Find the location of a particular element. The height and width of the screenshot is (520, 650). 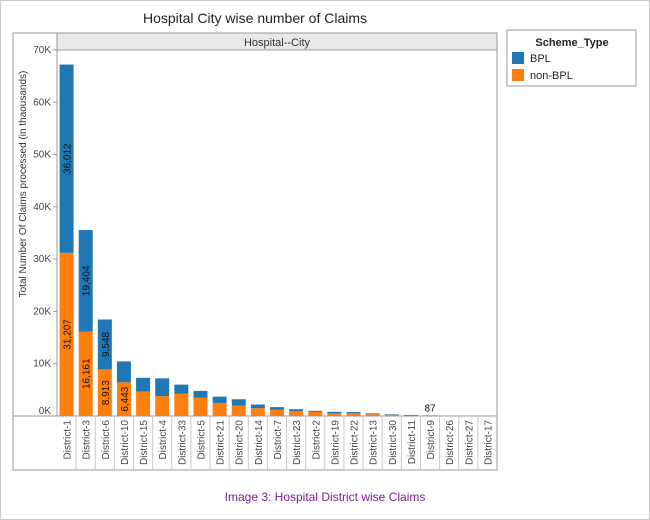

x-tick-label: District-15 is located at coordinates (144, 442).